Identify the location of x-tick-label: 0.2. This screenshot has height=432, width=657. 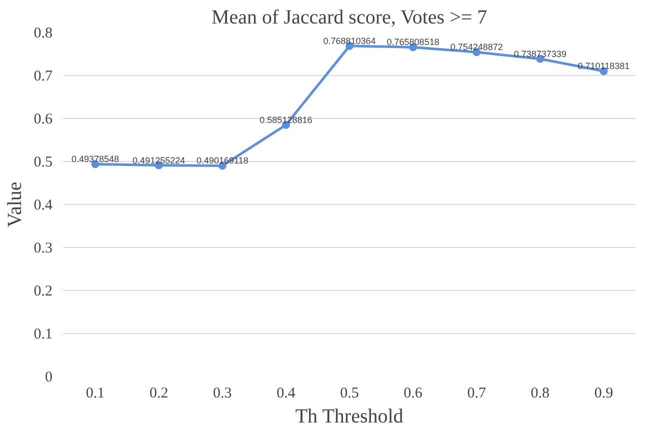
(158, 394).